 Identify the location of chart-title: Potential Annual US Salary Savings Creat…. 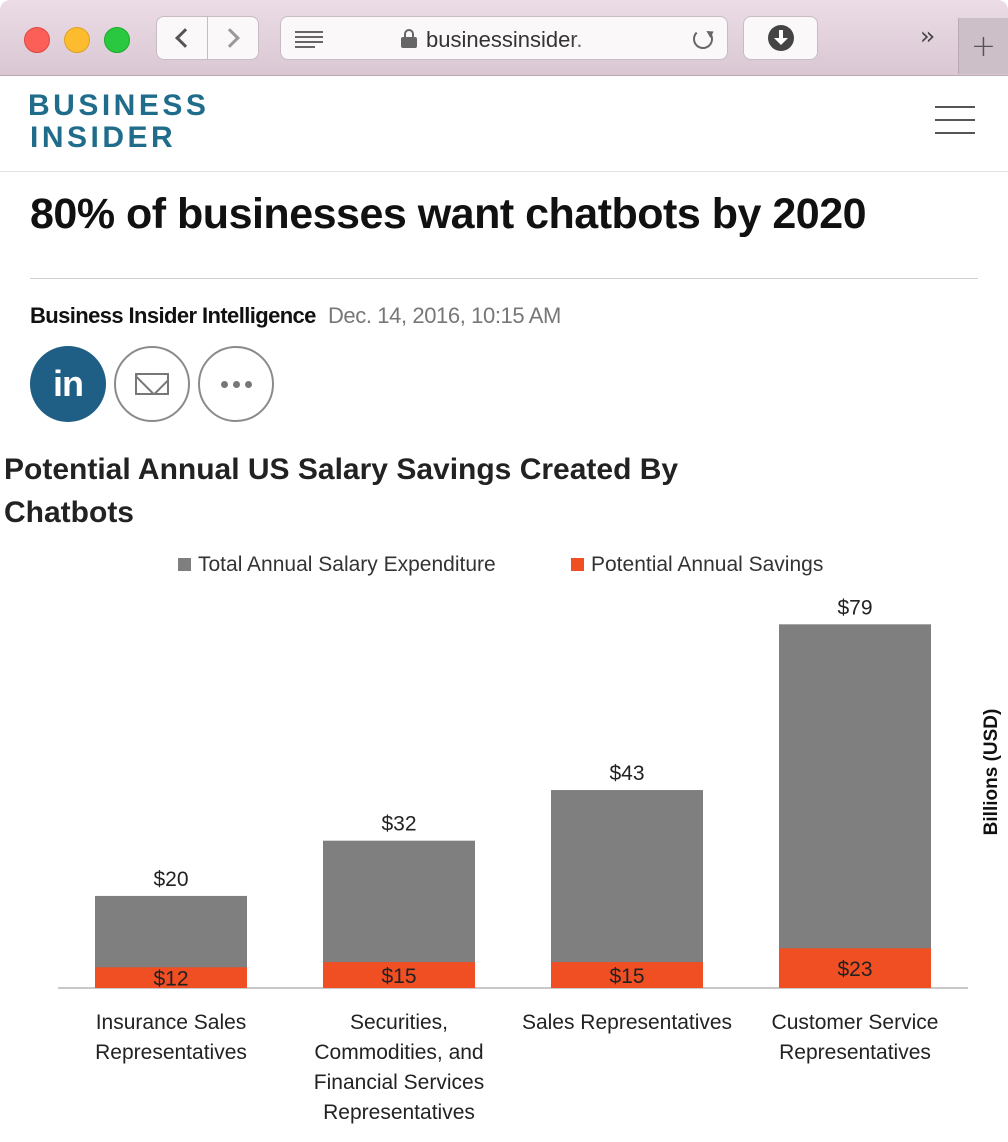
(341, 491).